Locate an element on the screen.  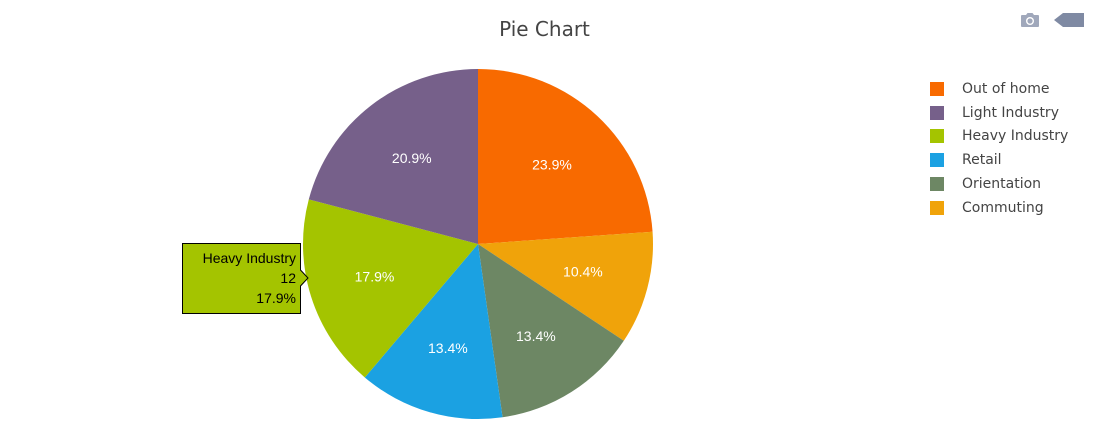
legend-label: Heavy Industry is located at coordinates (1015, 136).